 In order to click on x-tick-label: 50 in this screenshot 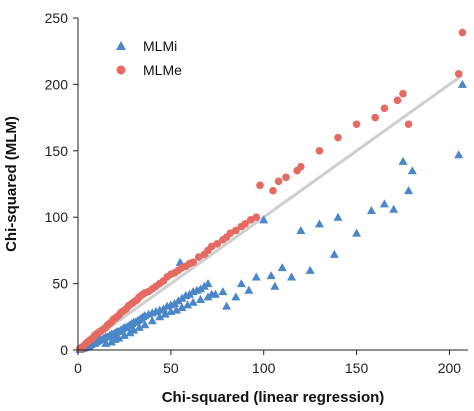, I will do `click(171, 368)`.